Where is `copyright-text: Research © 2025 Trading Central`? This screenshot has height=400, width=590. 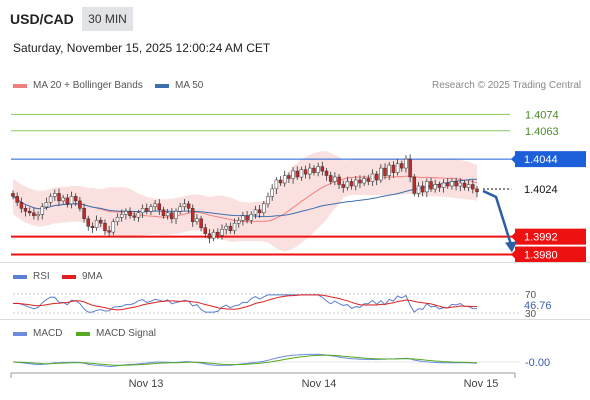 copyright-text: Research © 2025 Trading Central is located at coordinates (507, 85).